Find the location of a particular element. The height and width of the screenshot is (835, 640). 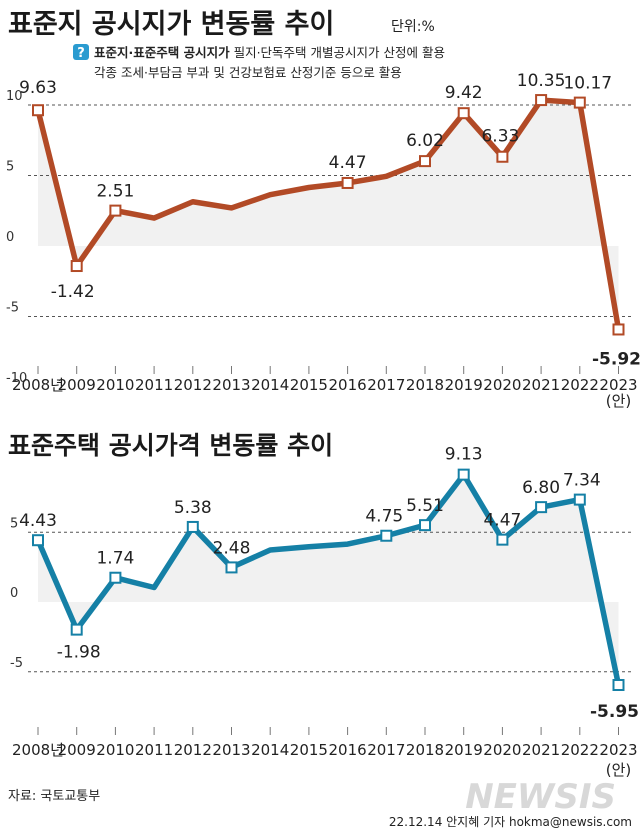

data-label: 9.63 is located at coordinates (38, 88).